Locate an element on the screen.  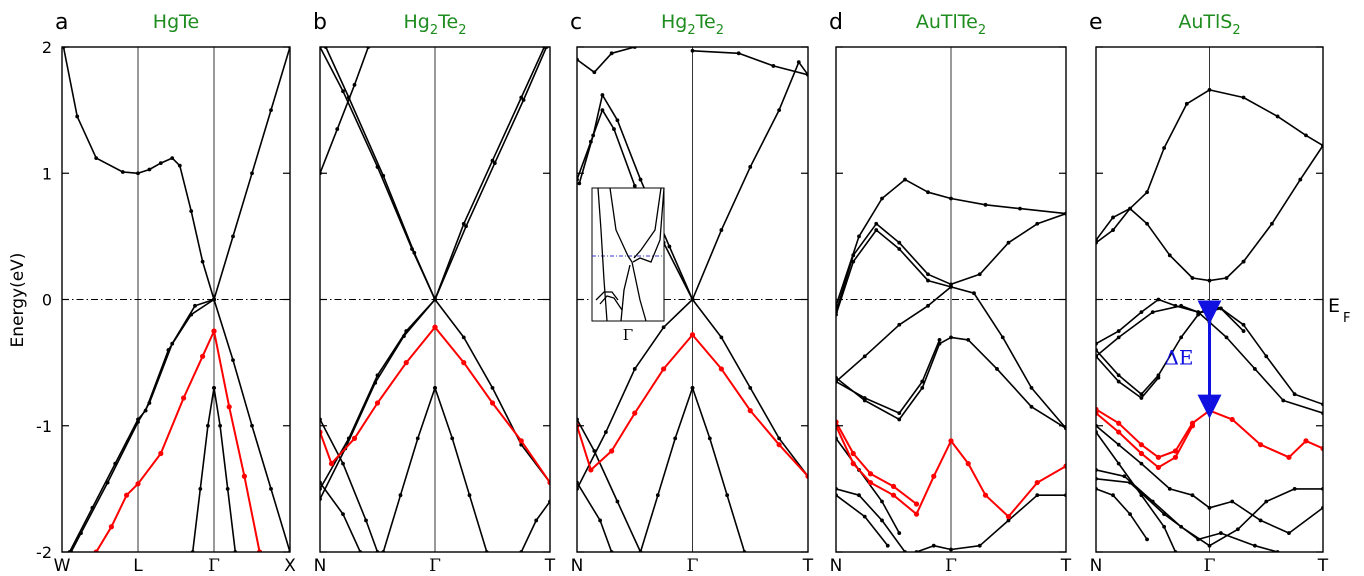
x-tick-label: L is located at coordinates (138, 566).